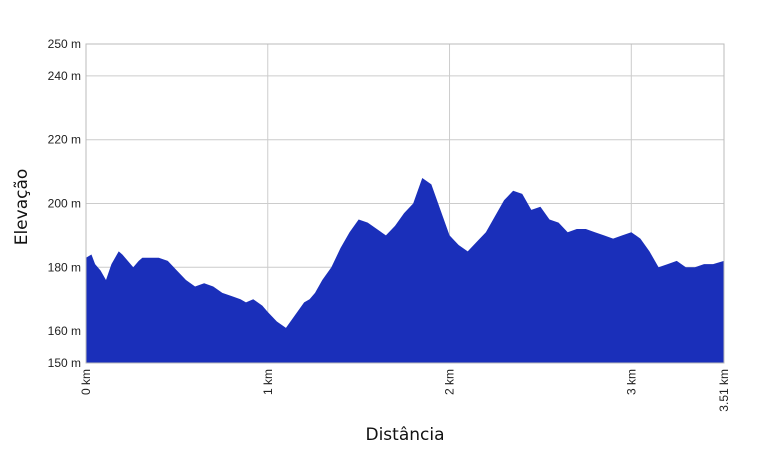 The image size is (760, 460). Describe the element at coordinates (404, 435) in the screenshot. I see `x-axis-title: Distância` at that location.